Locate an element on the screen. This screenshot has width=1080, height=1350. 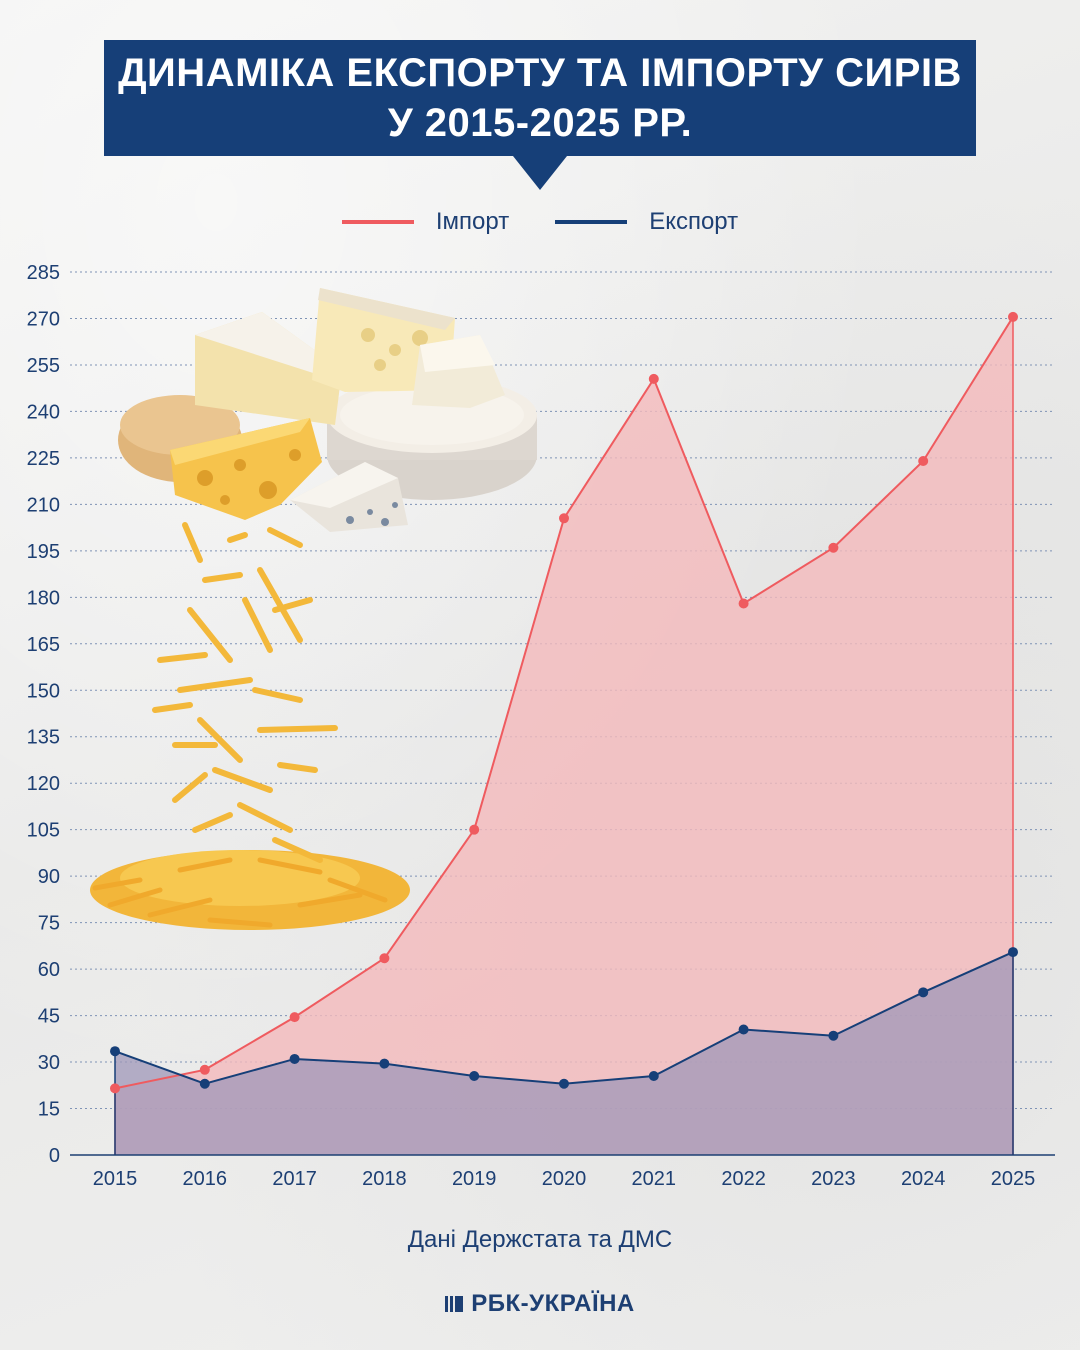
y-tick-label: 30 is located at coordinates (49, 1063).